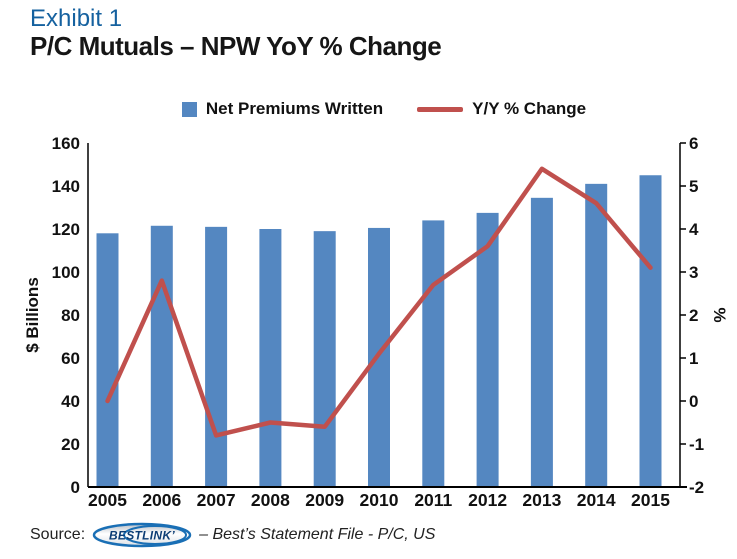 The width and height of the screenshot is (737, 559). Describe the element at coordinates (541, 342) in the screenshot. I see `bar-2013` at that location.